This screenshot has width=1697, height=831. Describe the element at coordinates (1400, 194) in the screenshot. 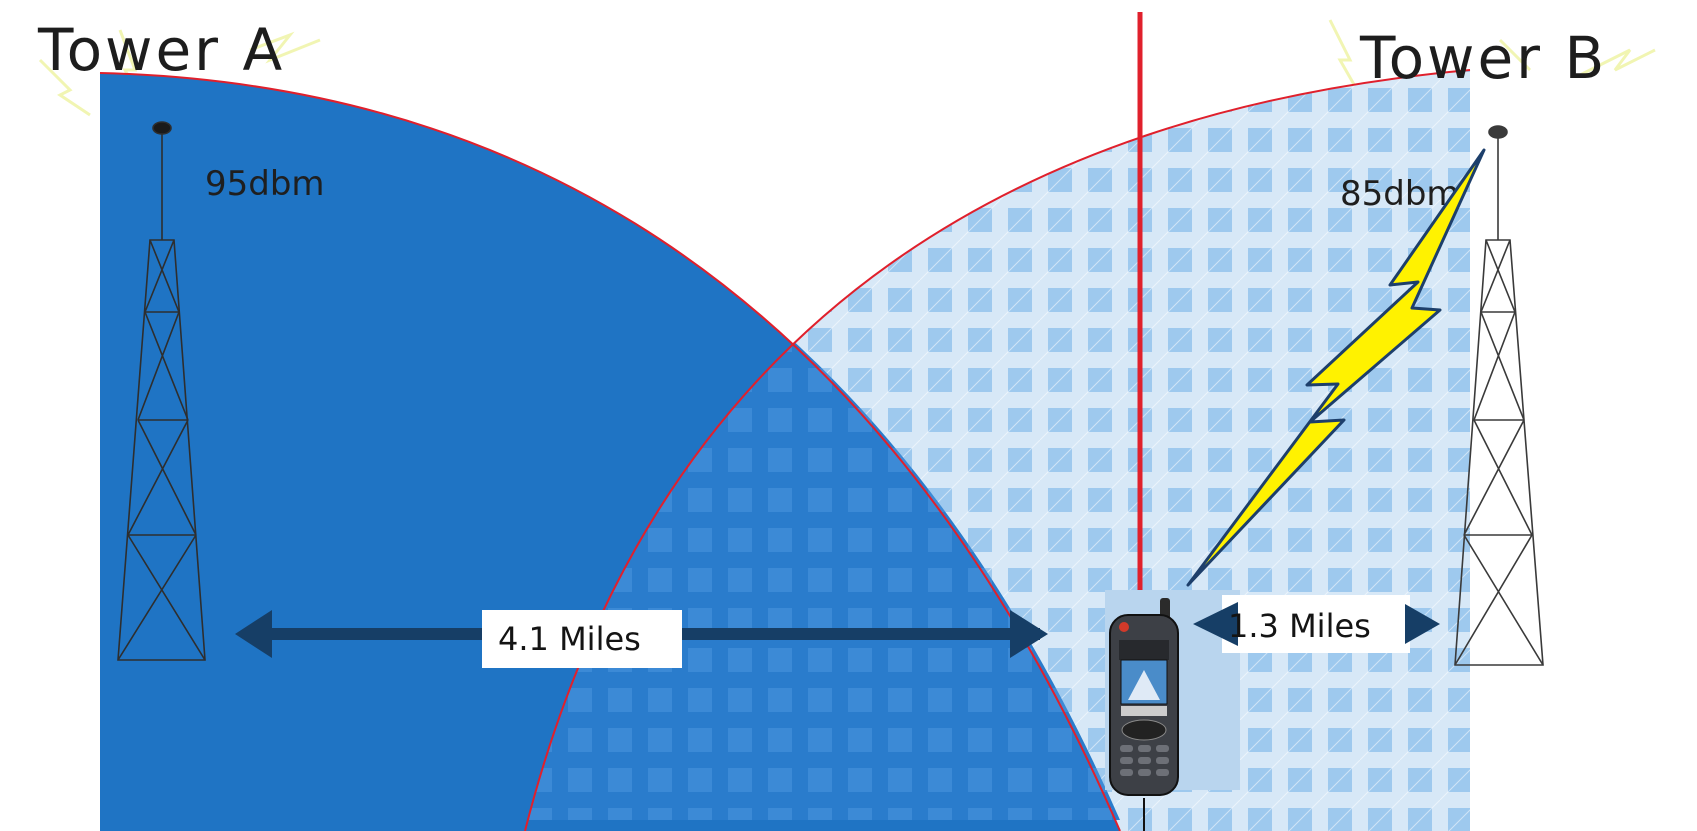

I see `tower-b-signal: 85dbm` at that location.